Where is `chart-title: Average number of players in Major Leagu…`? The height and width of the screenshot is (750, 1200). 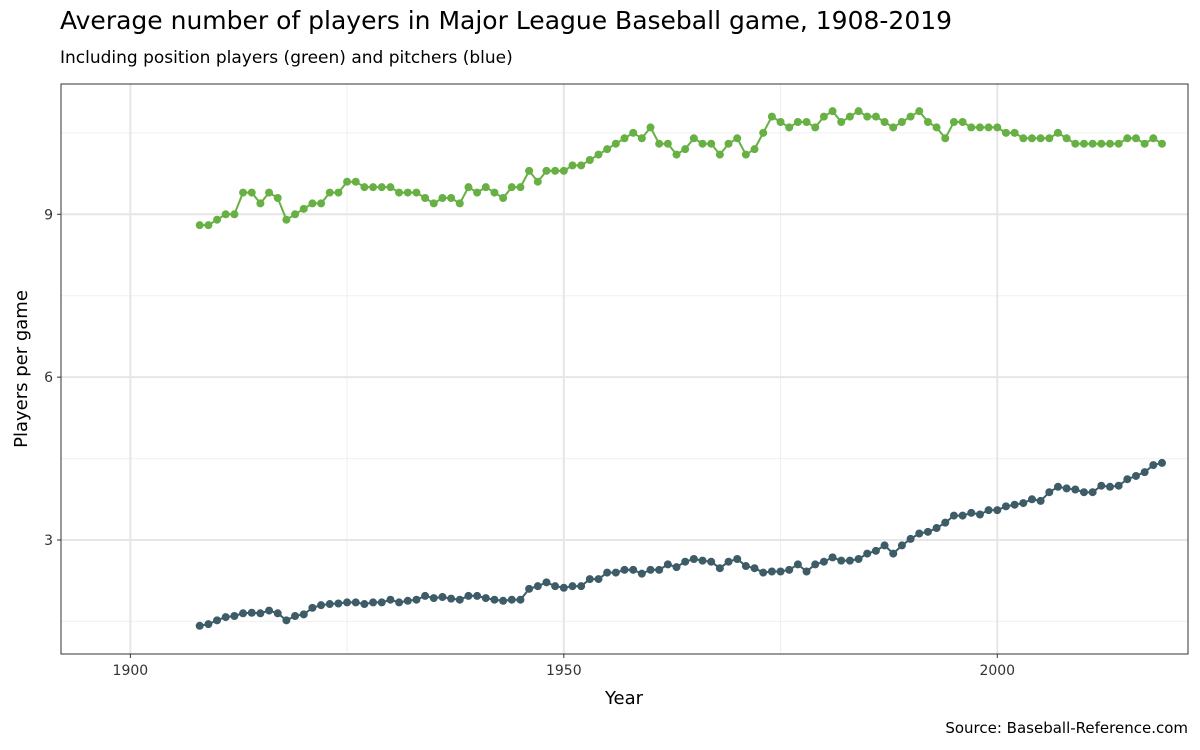 chart-title: Average number of players in Major Leagu… is located at coordinates (506, 20).